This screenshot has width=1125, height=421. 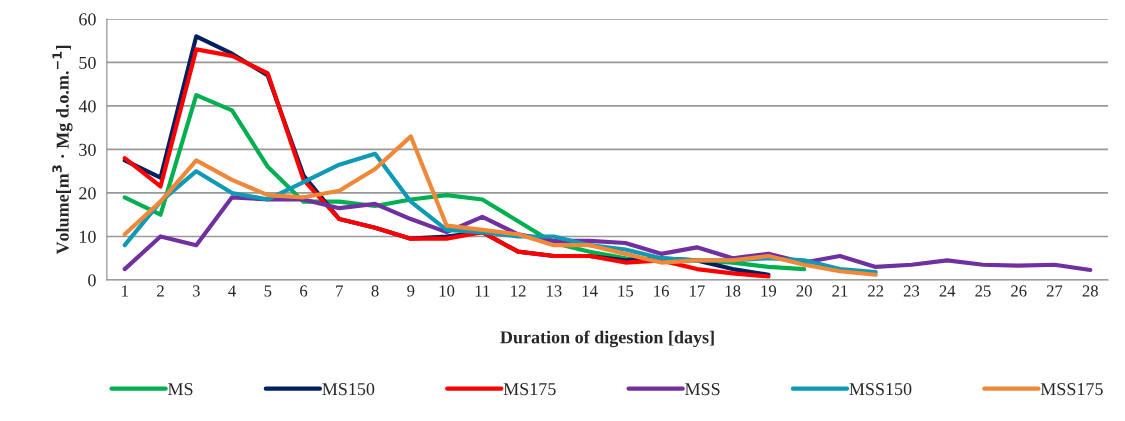 I want to click on x-tick-label: 12, so click(x=518, y=291).